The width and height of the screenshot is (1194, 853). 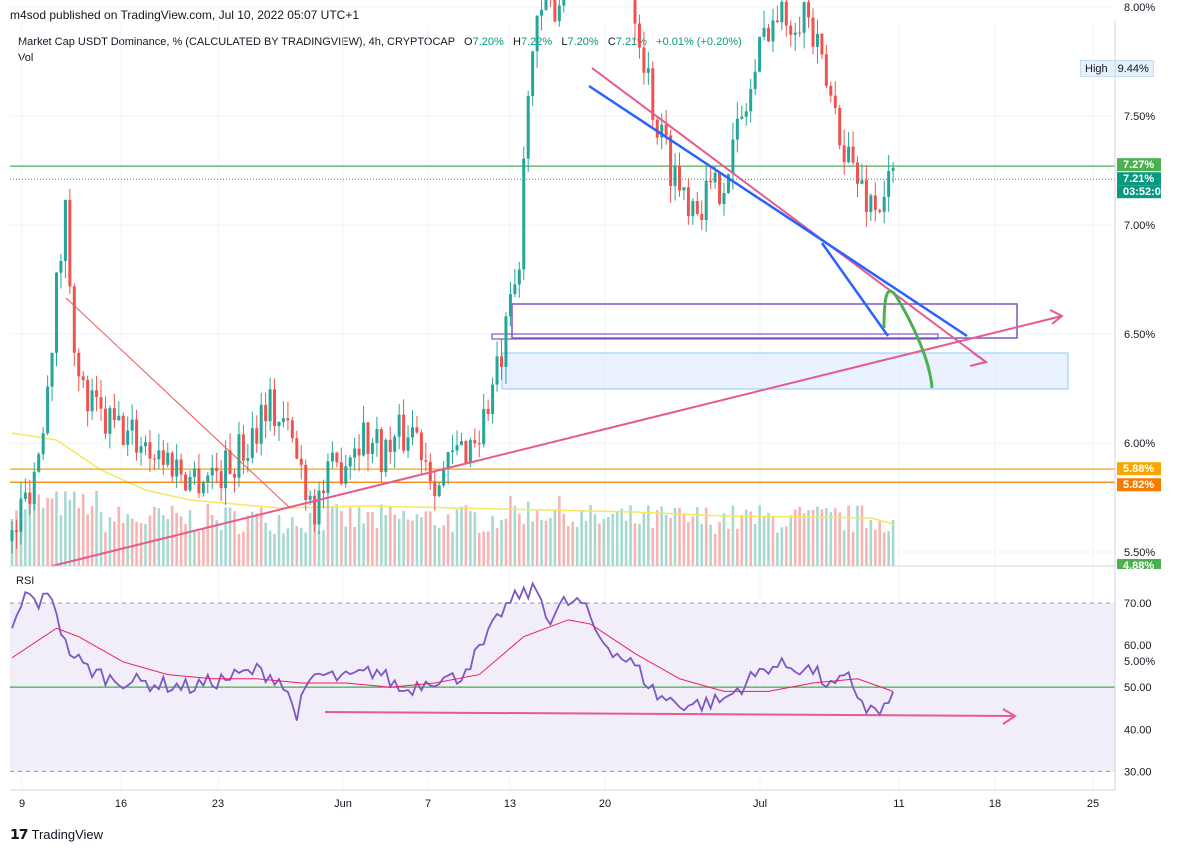 I want to click on time-tick-label: 13, so click(x=510, y=804).